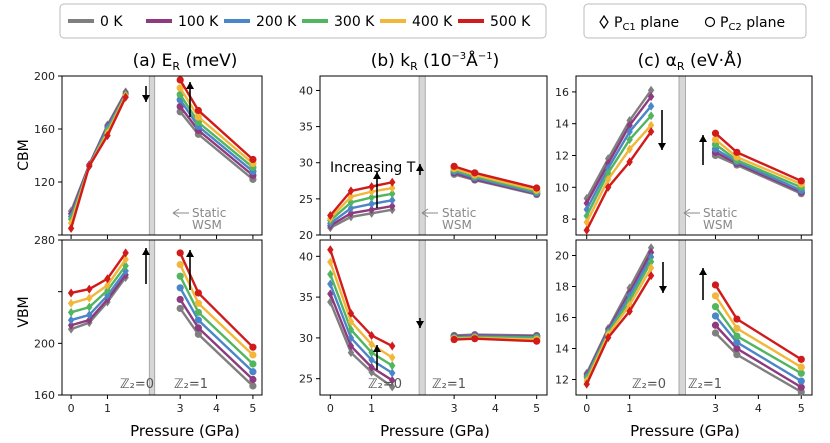 The image size is (830, 443). I want to click on y-tick-label: 8, so click(565, 219).